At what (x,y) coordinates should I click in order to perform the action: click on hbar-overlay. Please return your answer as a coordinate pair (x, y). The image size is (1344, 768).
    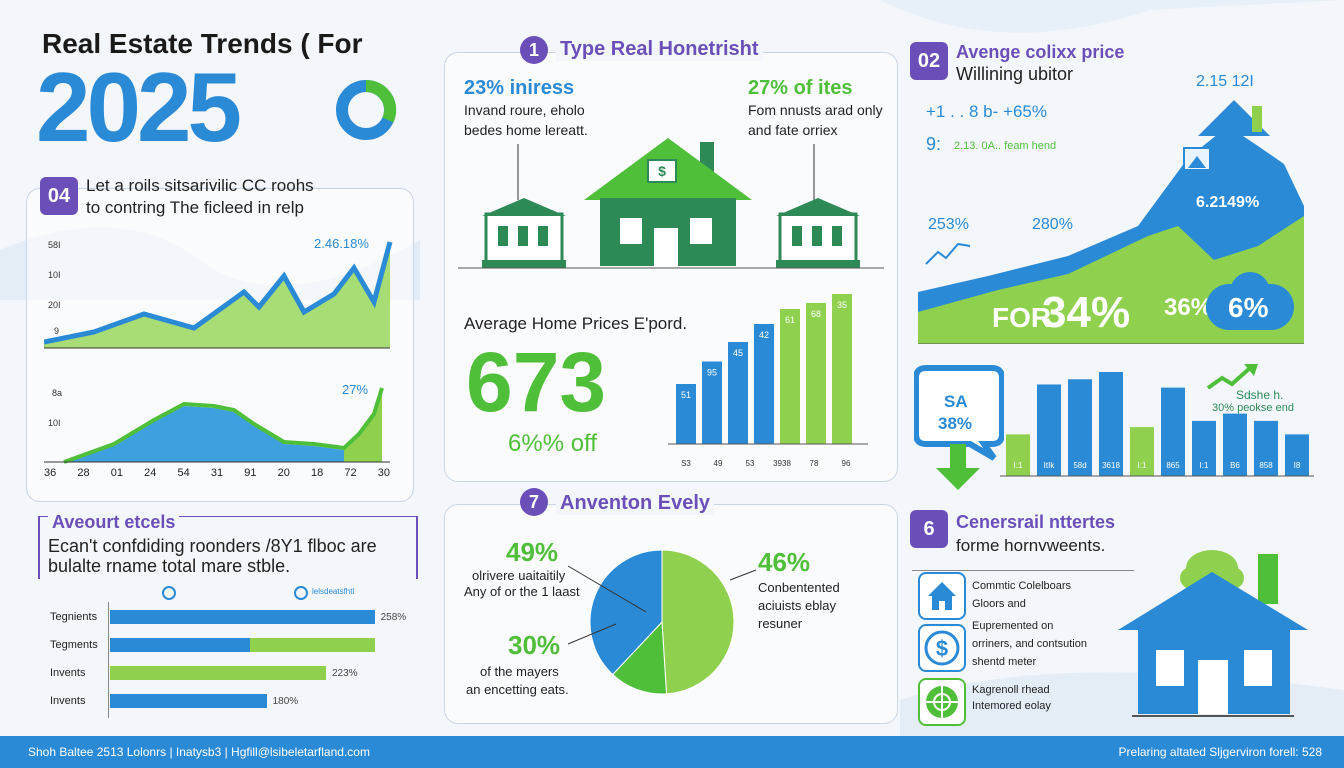
    Looking at the image, I should click on (312, 645).